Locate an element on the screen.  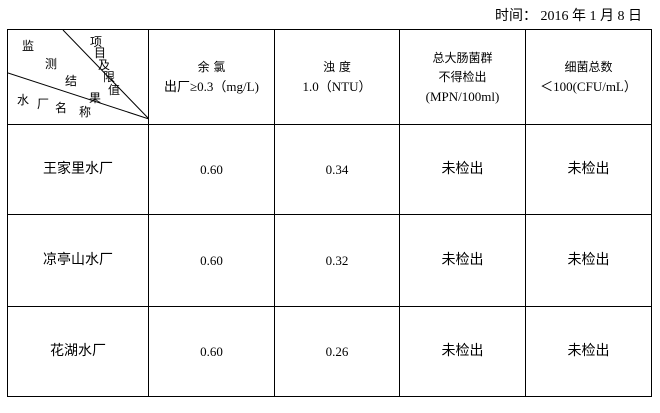
corner-bottom-char: 称 is located at coordinates (85, 112).